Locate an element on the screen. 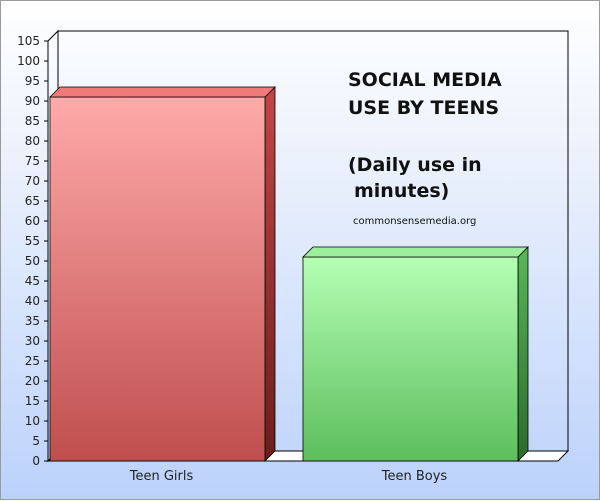 This screenshot has height=501, width=600. y-tick-label: 90 is located at coordinates (32, 101).